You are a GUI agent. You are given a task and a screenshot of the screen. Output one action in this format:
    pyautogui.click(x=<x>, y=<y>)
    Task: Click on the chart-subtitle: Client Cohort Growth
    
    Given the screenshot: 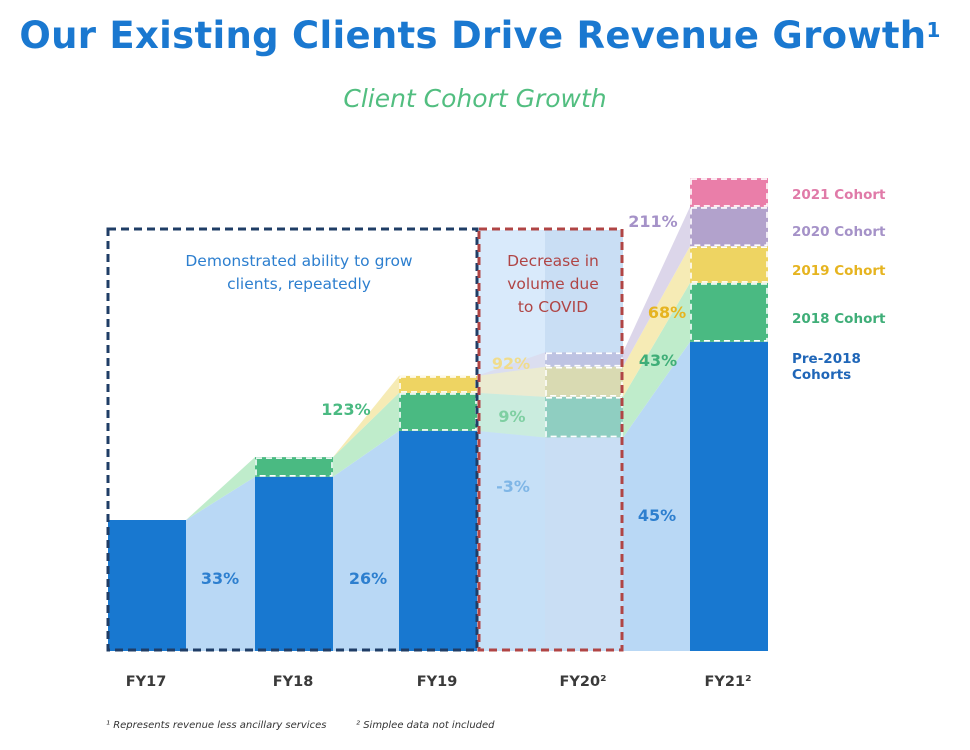 What is the action you would take?
    pyautogui.click(x=475, y=98)
    